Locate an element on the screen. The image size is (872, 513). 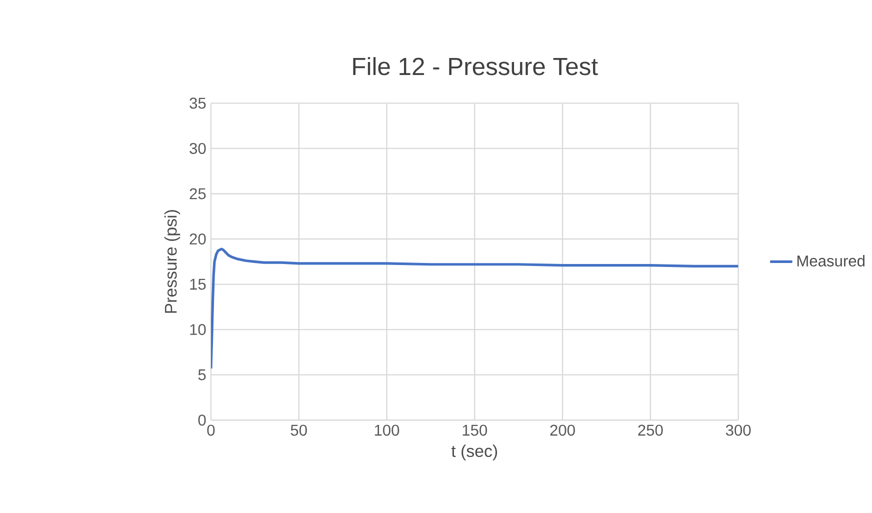
y-tick-label: 20 is located at coordinates (198, 238).